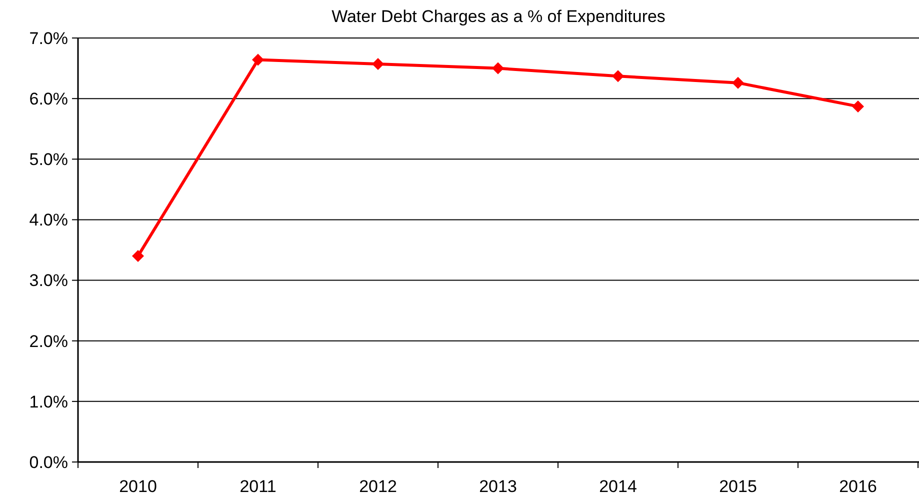  Describe the element at coordinates (48, 220) in the screenshot. I see `y-tick-label: 4.0%` at that location.